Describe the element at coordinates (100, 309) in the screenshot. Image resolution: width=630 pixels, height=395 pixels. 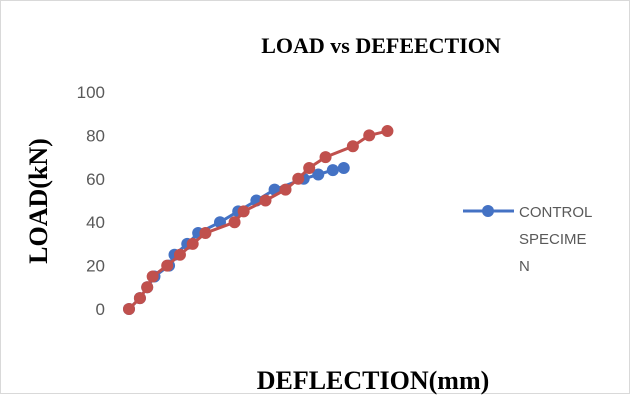
I see `y-tick-label: 0` at that location.